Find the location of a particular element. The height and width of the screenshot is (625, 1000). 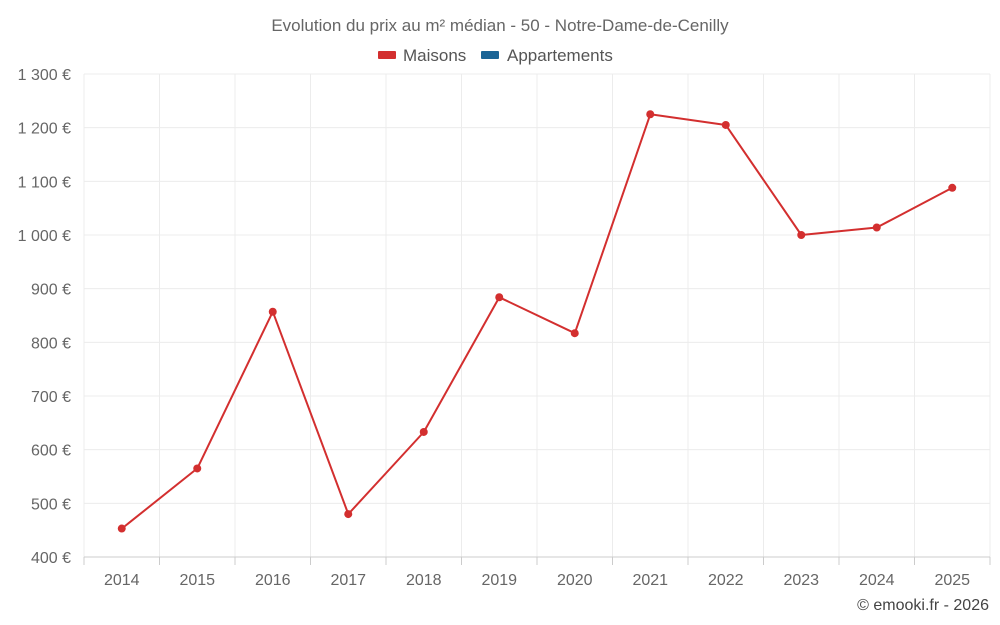

x-tick-label-7: 2021 is located at coordinates (650, 580).